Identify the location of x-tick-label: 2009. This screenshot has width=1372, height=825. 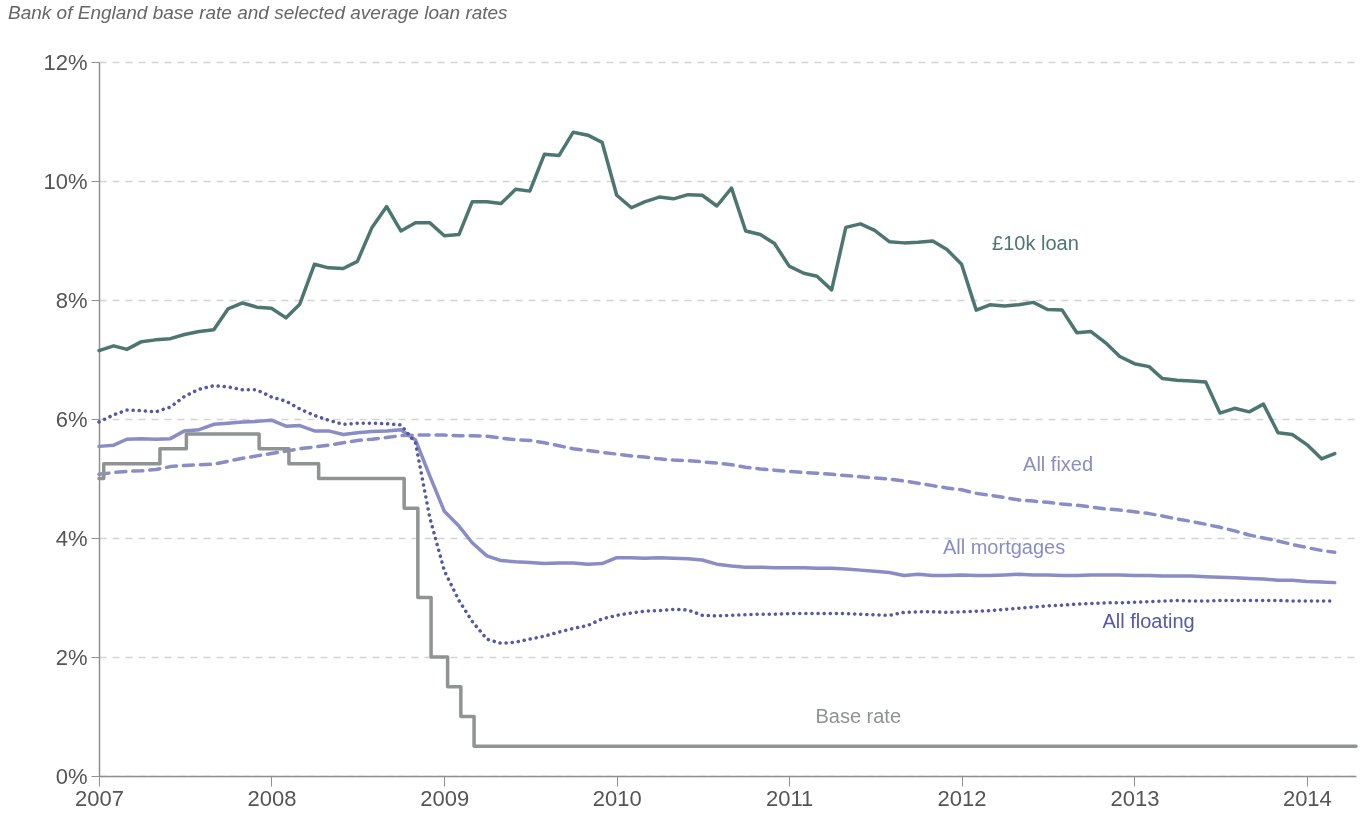
(445, 798).